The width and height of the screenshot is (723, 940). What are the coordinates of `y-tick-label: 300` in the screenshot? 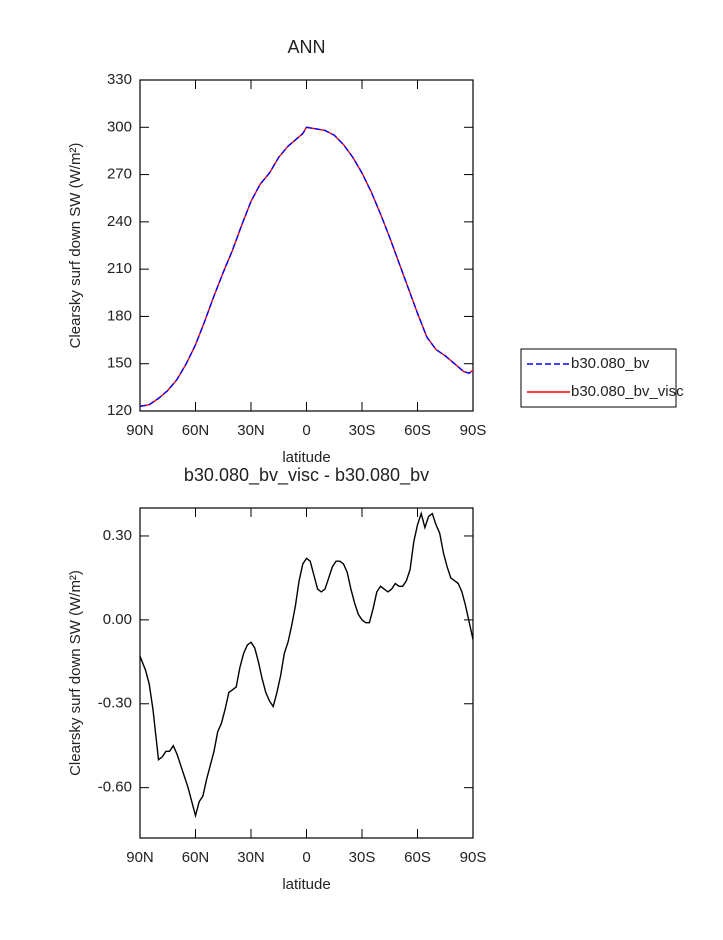 It's located at (119, 126).